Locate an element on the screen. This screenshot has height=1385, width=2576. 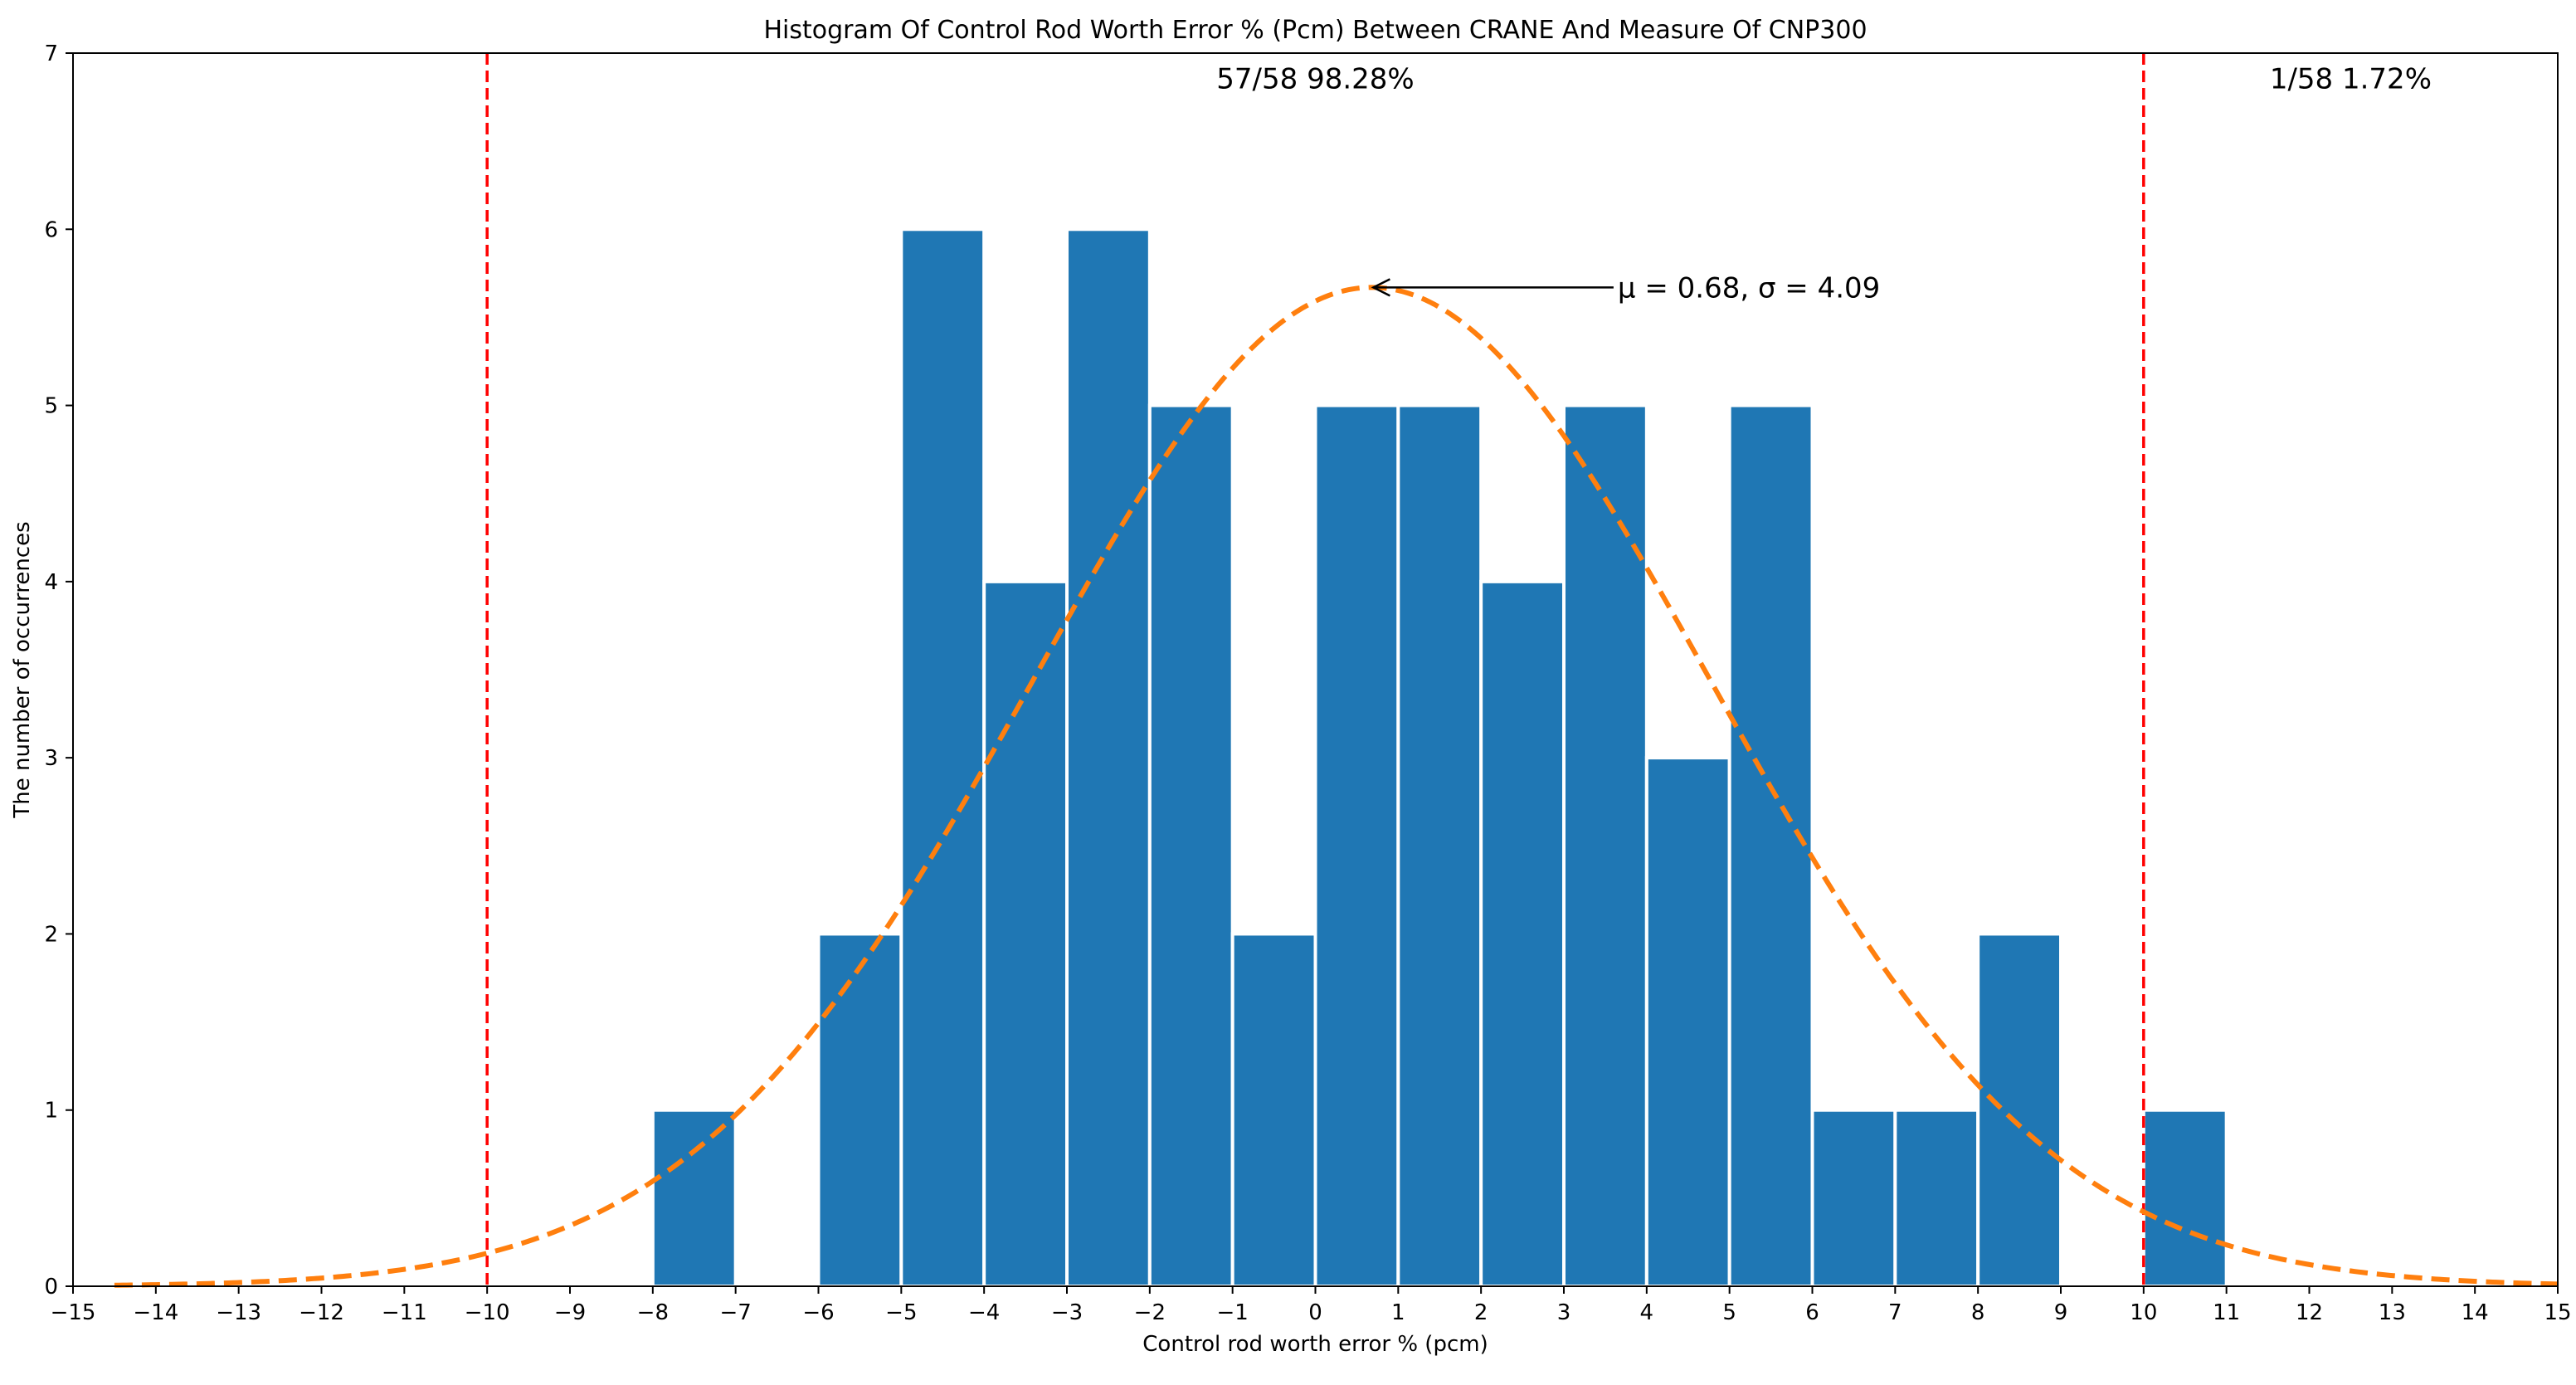
y-tick-label: 1 is located at coordinates (51, 1111).